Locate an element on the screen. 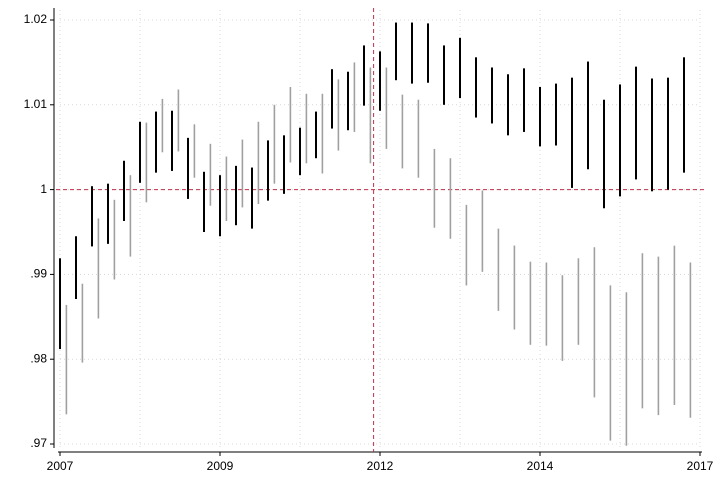  y-tick-label: 1 is located at coordinates (43, 189).